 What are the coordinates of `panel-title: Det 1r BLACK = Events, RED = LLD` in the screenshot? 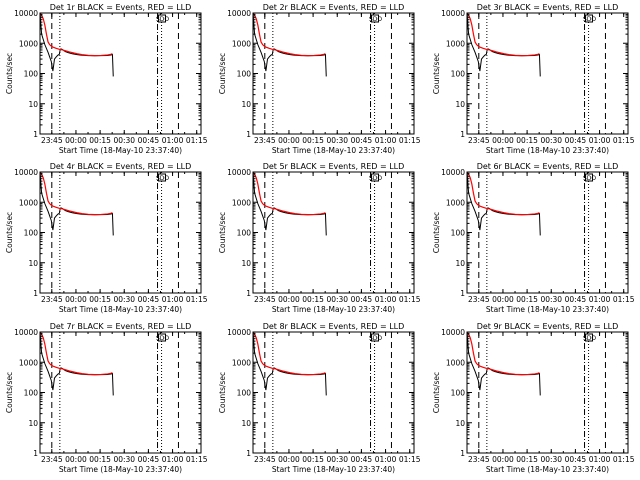 It's located at (121, 7).